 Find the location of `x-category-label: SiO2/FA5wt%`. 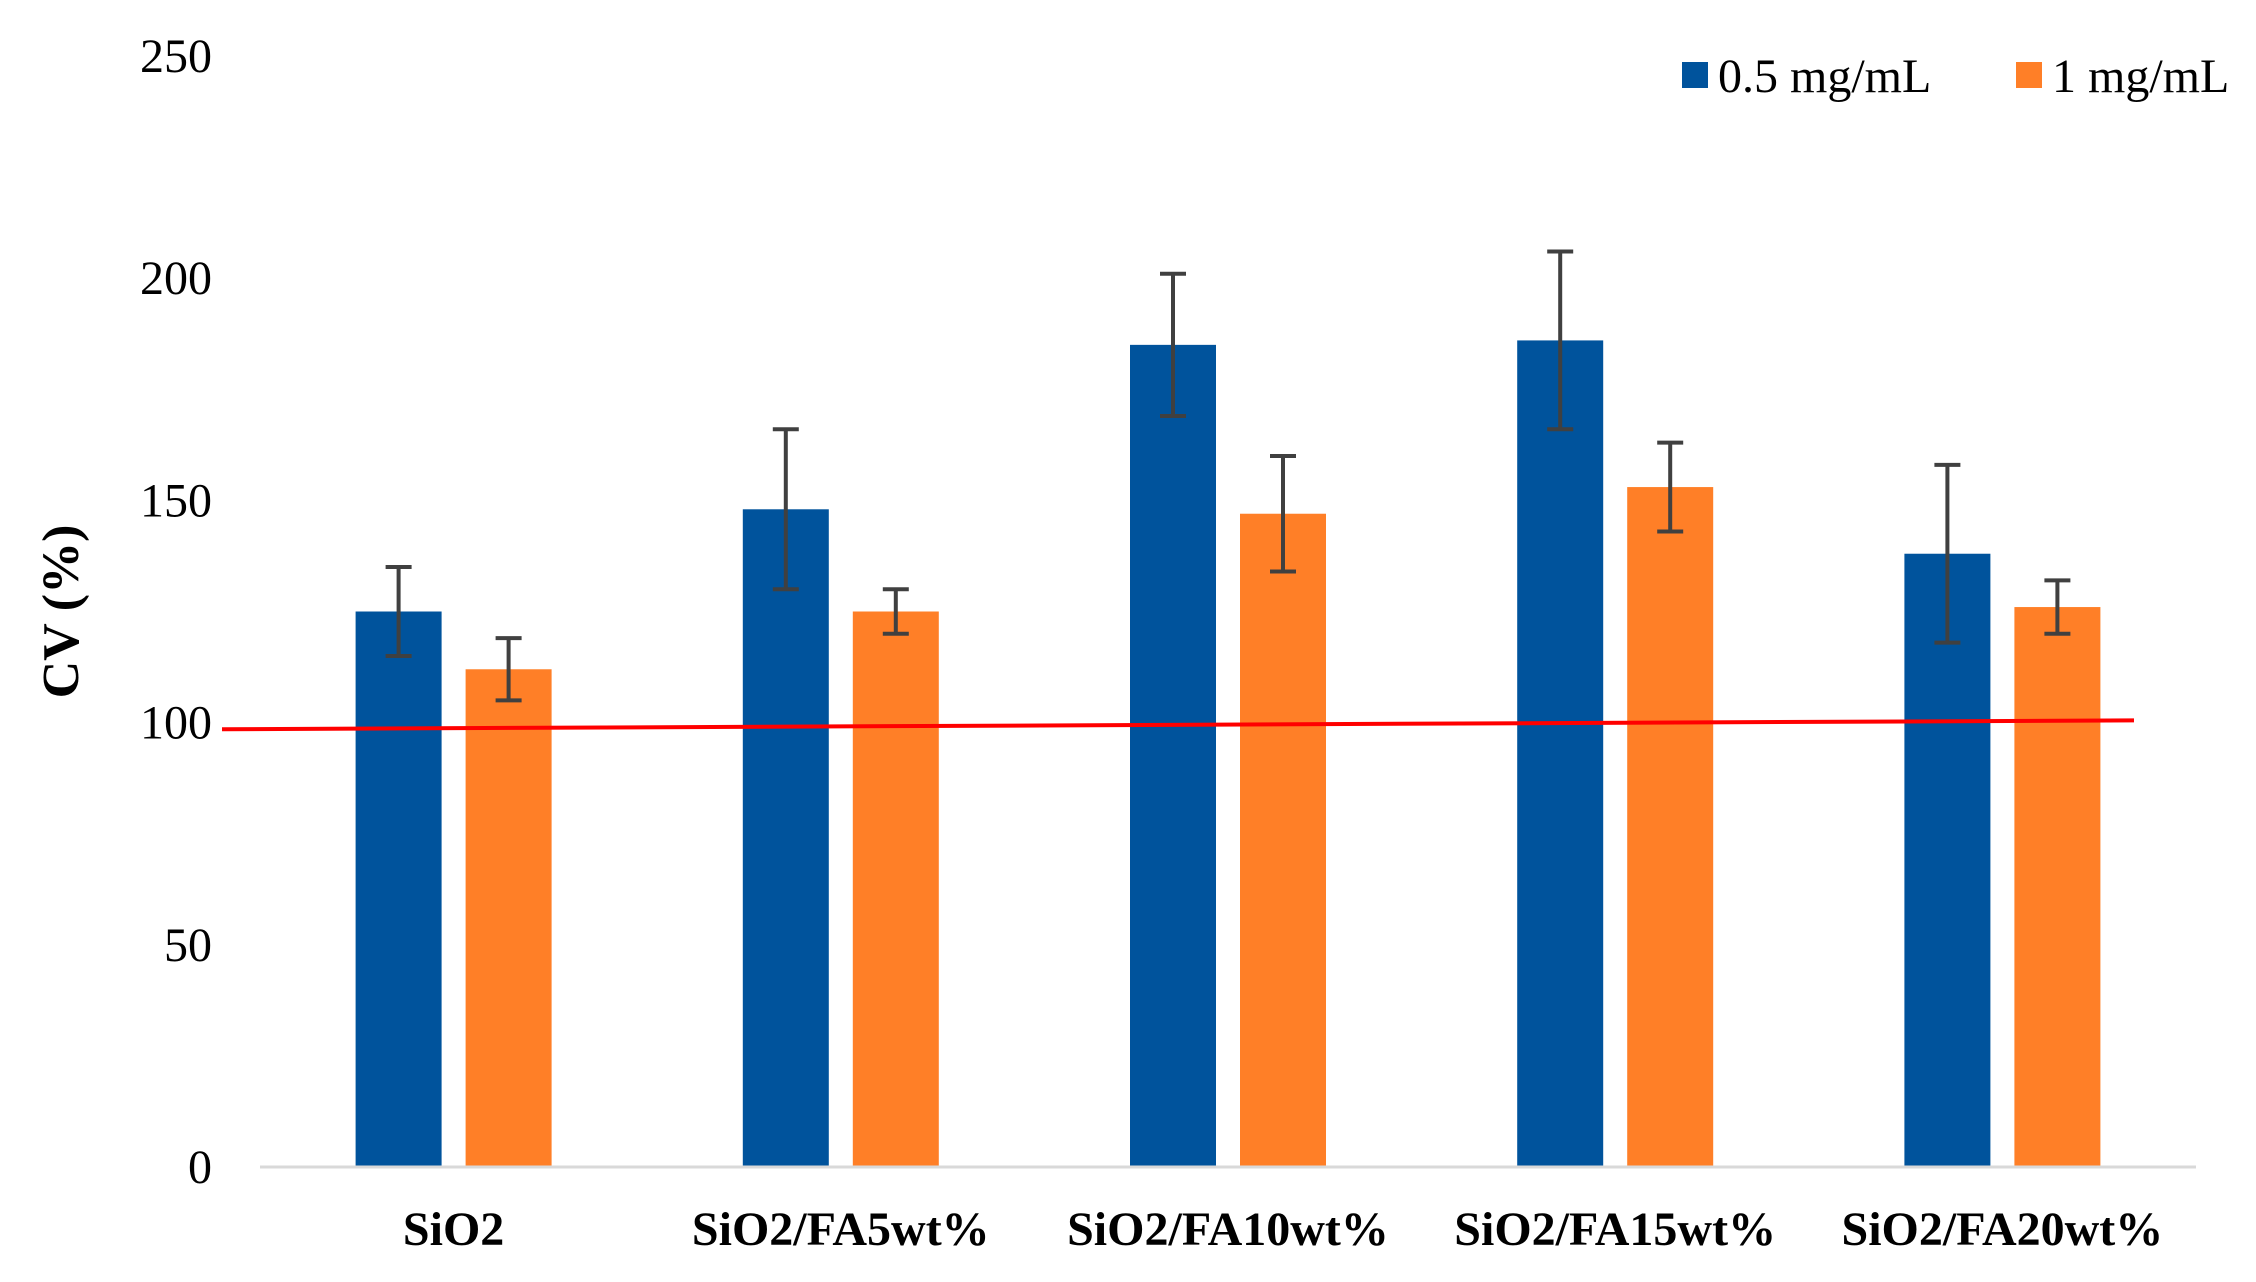

x-category-label: SiO2/FA5wt% is located at coordinates (841, 1229).